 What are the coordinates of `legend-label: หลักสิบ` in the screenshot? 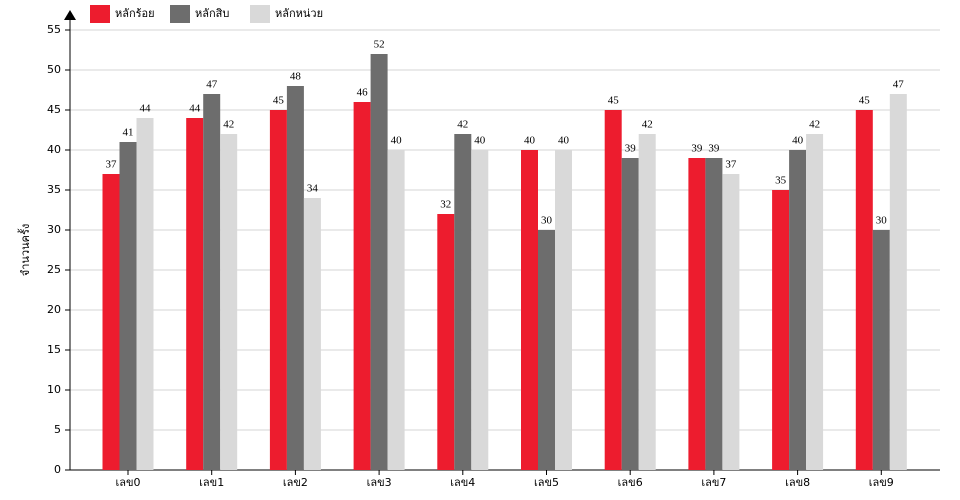 It's located at (212, 13).